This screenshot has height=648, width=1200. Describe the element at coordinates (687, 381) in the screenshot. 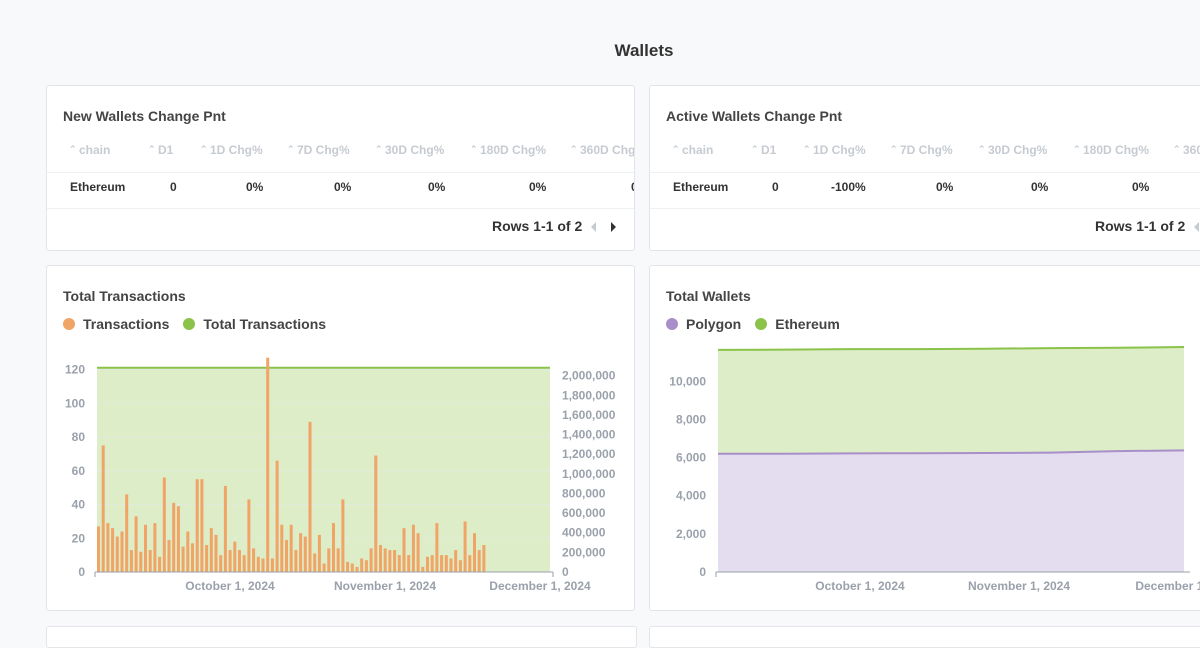

I see `y-tick-label: 10,000` at that location.